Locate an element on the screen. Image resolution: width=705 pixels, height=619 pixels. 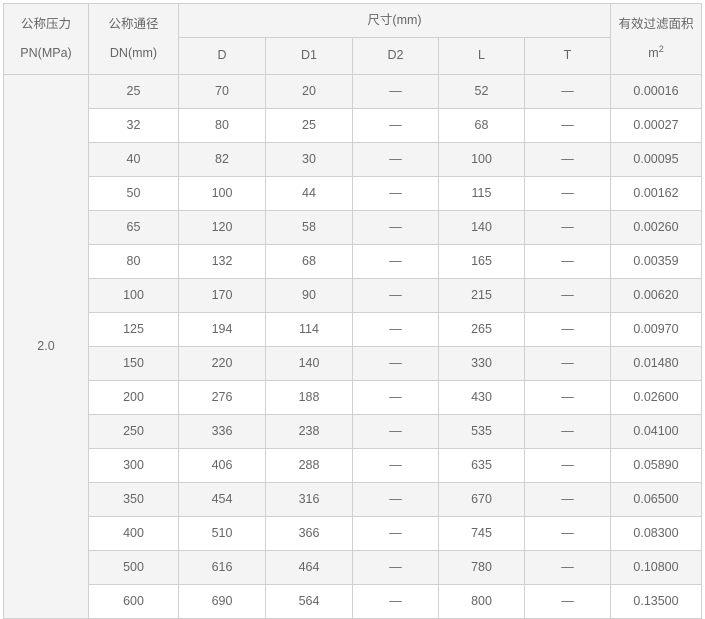
cell-area: 0.00162 is located at coordinates (656, 193).